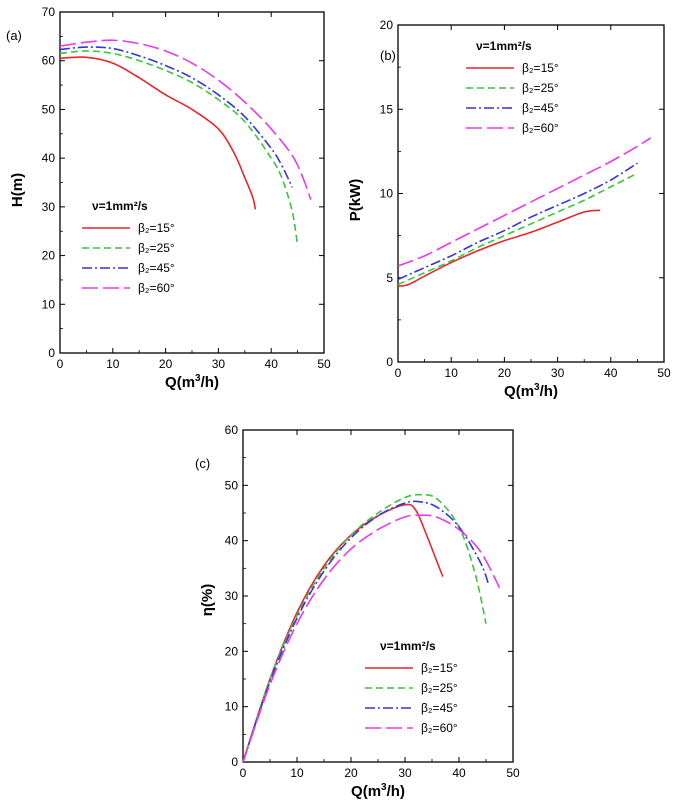 This screenshot has height=812, width=693. Describe the element at coordinates (355, 200) in the screenshot. I see `y-axis-label: P(kW)` at that location.